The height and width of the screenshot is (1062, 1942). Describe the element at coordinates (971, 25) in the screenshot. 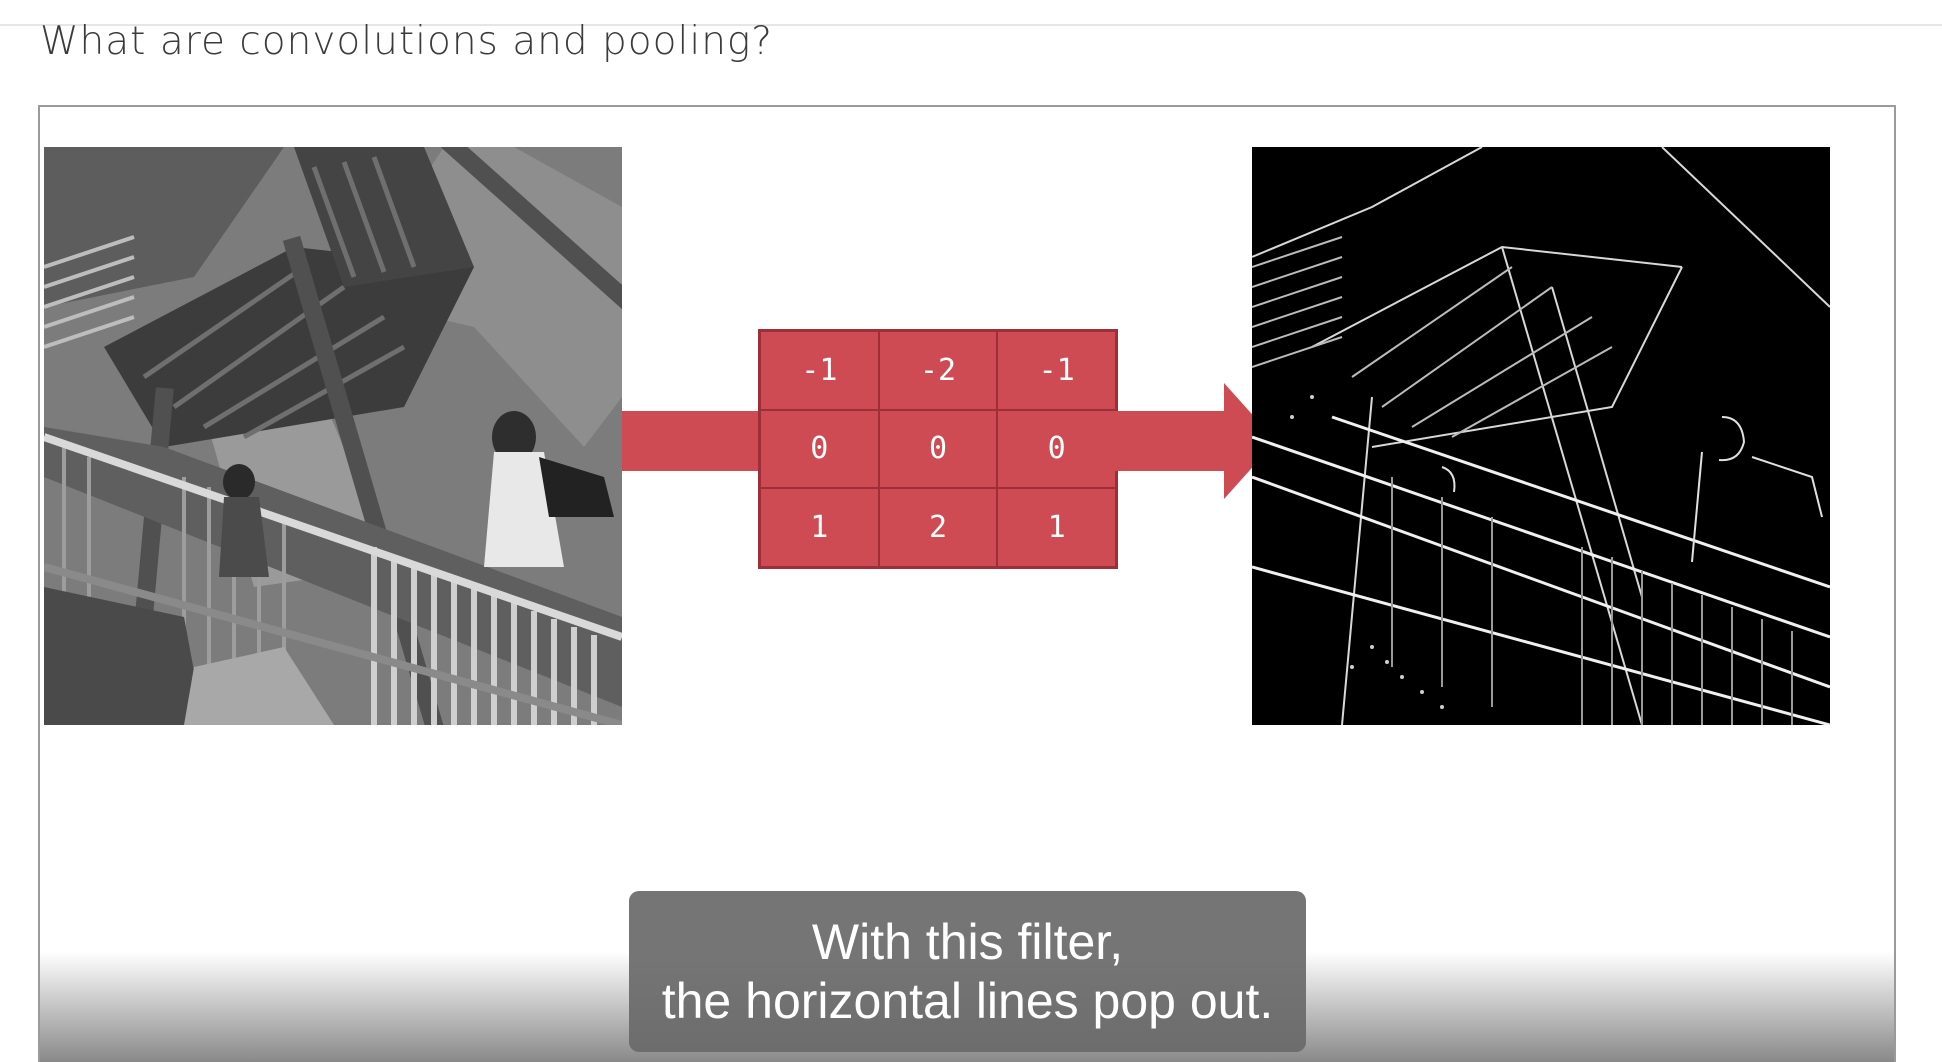

I see `top-divider` at that location.